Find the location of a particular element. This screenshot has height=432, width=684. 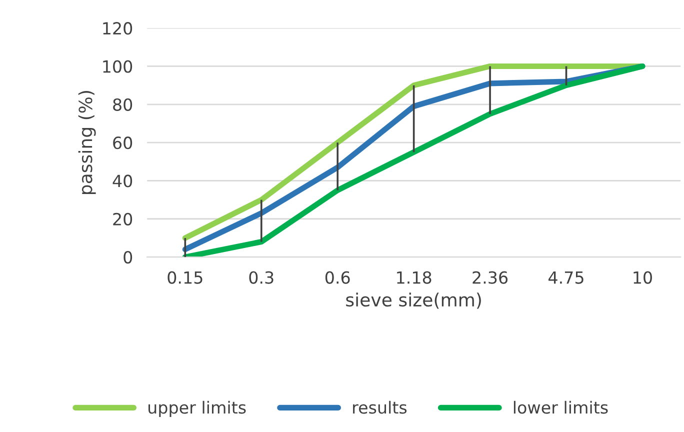

x-tick-label: 4.75 is located at coordinates (566, 277).